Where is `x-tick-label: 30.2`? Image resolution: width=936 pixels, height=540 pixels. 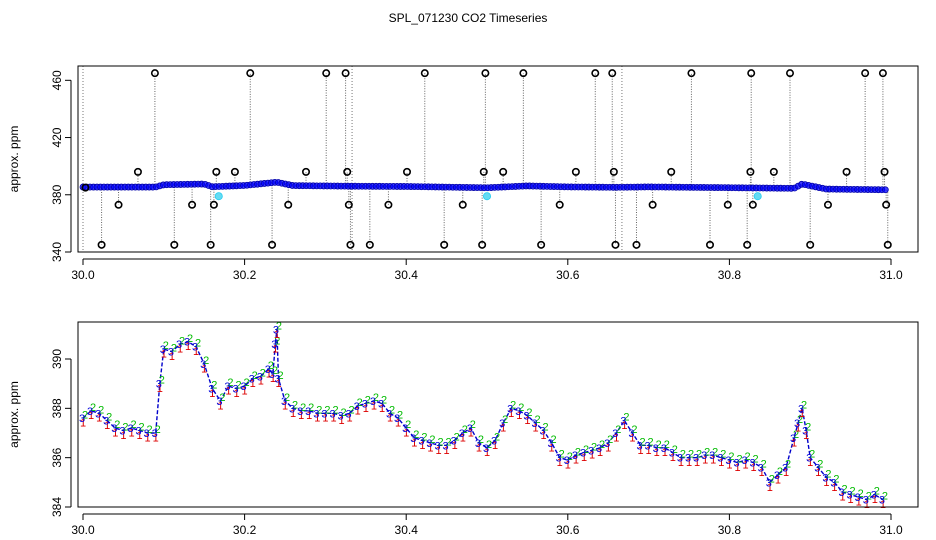
x-tick-label: 30.2 is located at coordinates (245, 275).